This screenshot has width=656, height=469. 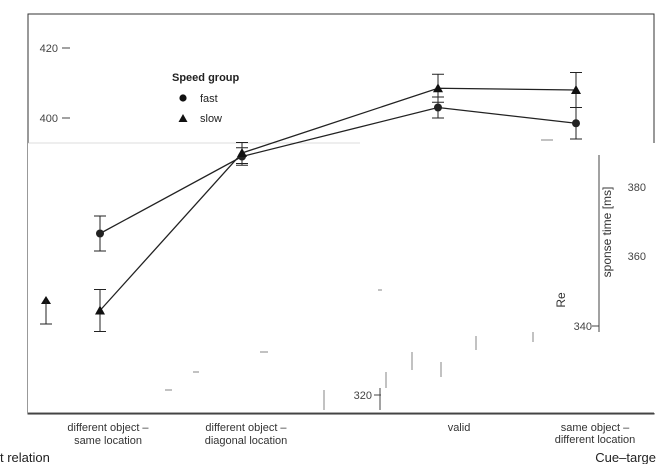 What do you see at coordinates (25, 457) in the screenshot?
I see `x-axis-label-fragment-left: t relation` at bounding box center [25, 457].